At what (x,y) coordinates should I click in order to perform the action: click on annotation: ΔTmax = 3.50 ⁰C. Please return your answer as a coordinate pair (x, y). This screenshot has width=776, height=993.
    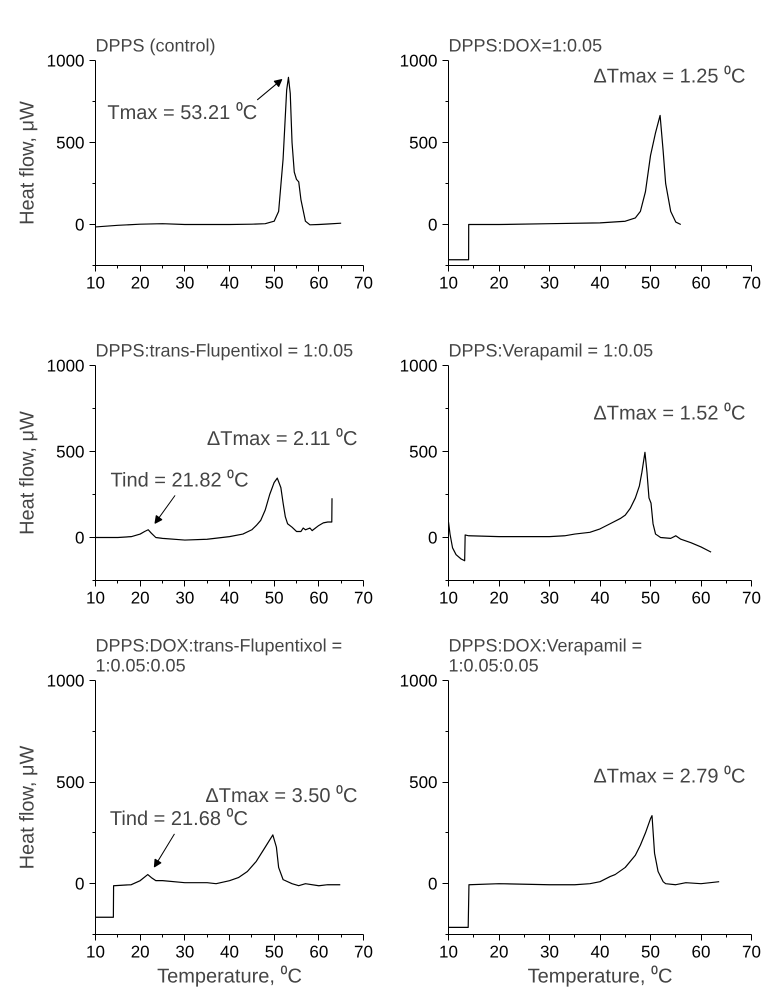
    Looking at the image, I should click on (281, 795).